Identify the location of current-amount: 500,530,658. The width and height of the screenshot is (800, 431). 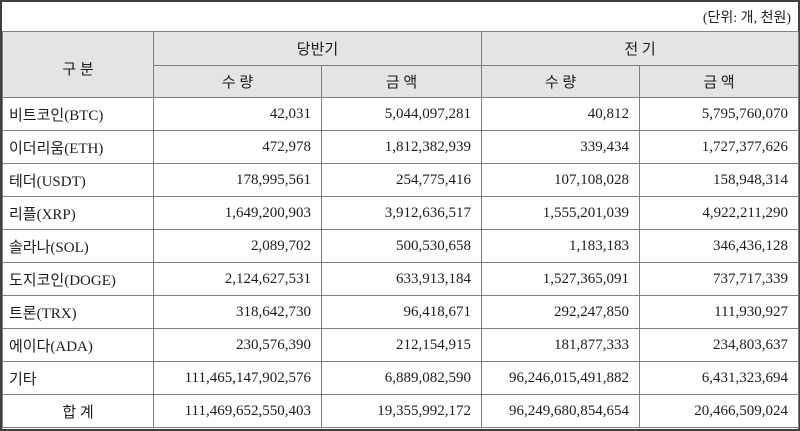
(401, 246).